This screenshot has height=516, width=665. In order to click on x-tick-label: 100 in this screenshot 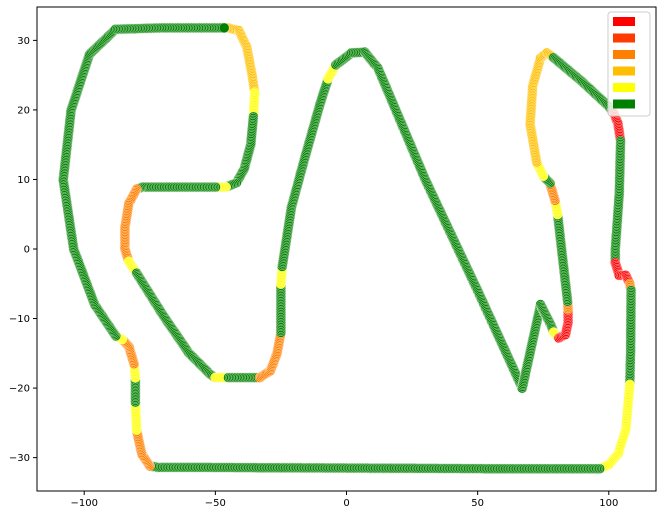, I will do `click(608, 503)`.